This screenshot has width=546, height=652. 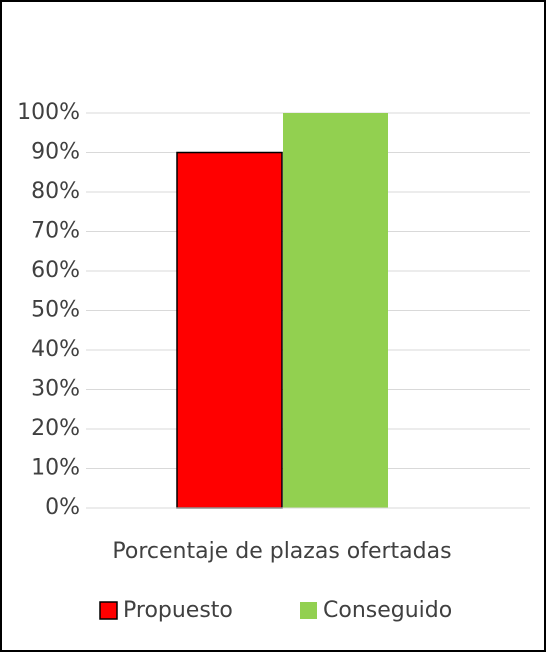 What do you see at coordinates (55, 468) in the screenshot?
I see `y-tick-label: 10%` at bounding box center [55, 468].